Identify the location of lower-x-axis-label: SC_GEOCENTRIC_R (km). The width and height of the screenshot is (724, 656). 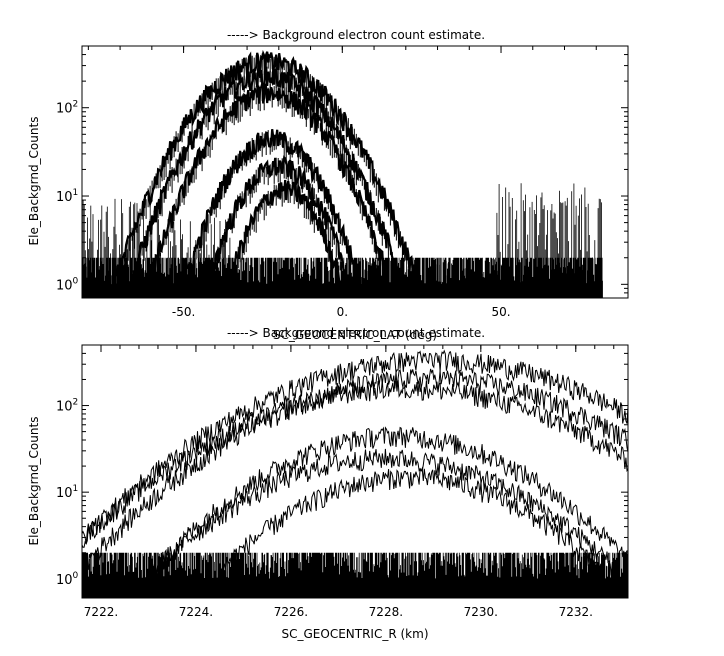
(355, 634).